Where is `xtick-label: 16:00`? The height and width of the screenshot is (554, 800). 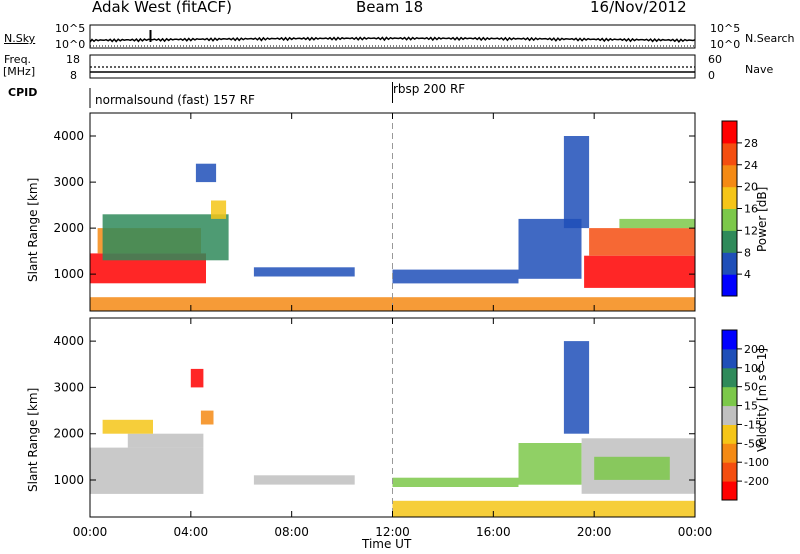 xtick-label: 16:00 is located at coordinates (493, 532).